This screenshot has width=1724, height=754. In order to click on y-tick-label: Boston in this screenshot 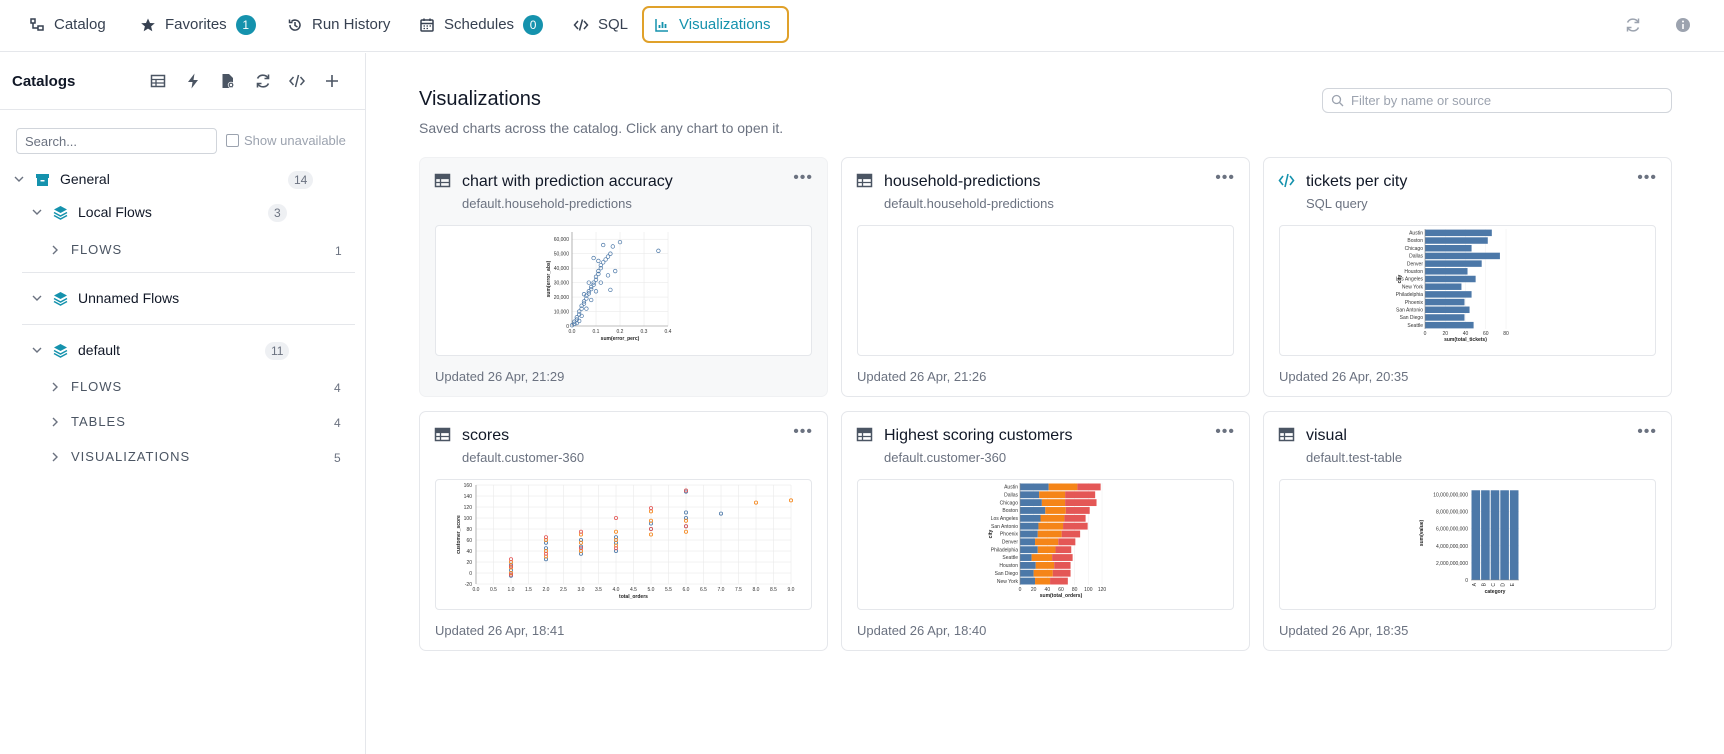, I will do `click(1415, 241)`.